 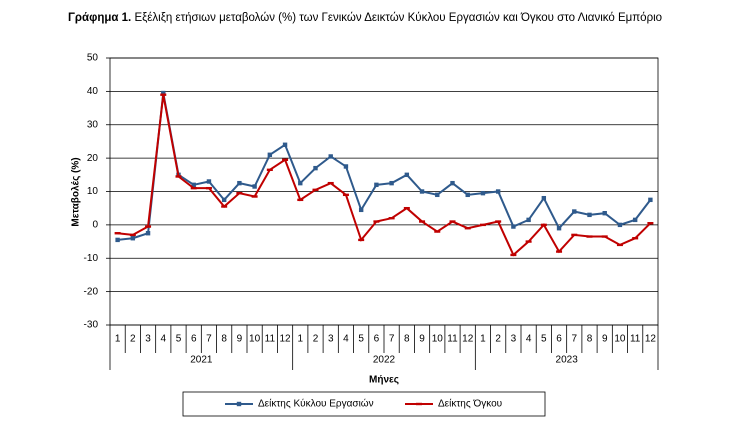 What do you see at coordinates (567, 360) in the screenshot?
I see `group-label: 2023` at bounding box center [567, 360].